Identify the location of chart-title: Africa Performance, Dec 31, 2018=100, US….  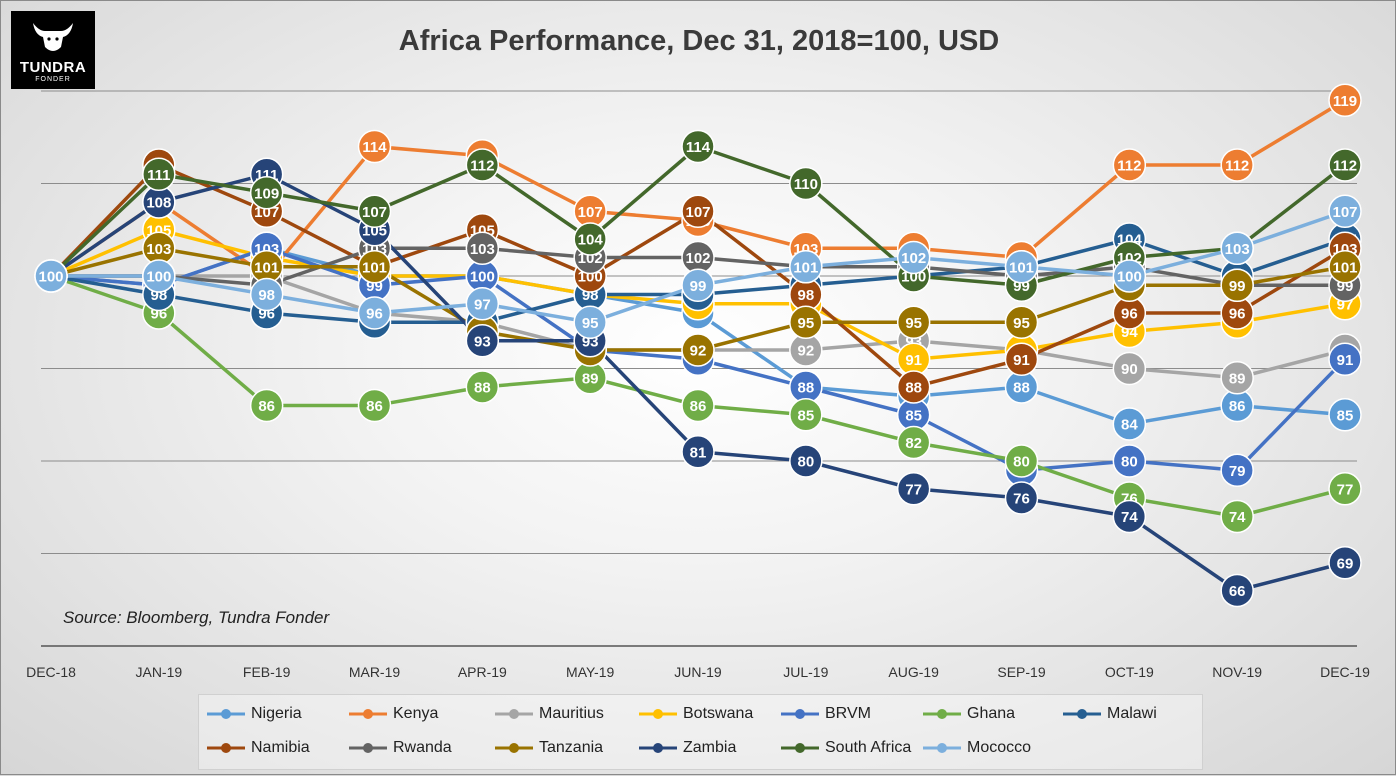
(699, 41).